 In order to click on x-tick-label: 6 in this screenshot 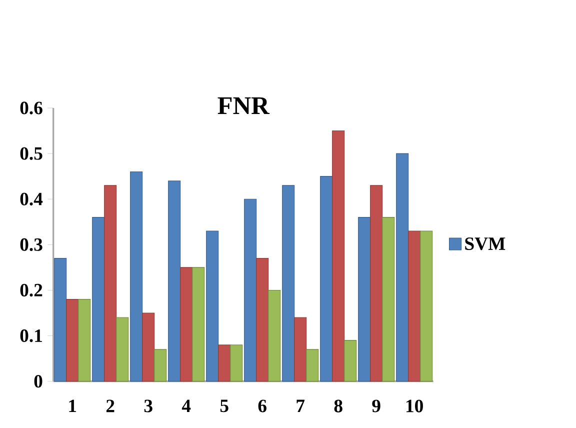, I will do `click(262, 406)`.